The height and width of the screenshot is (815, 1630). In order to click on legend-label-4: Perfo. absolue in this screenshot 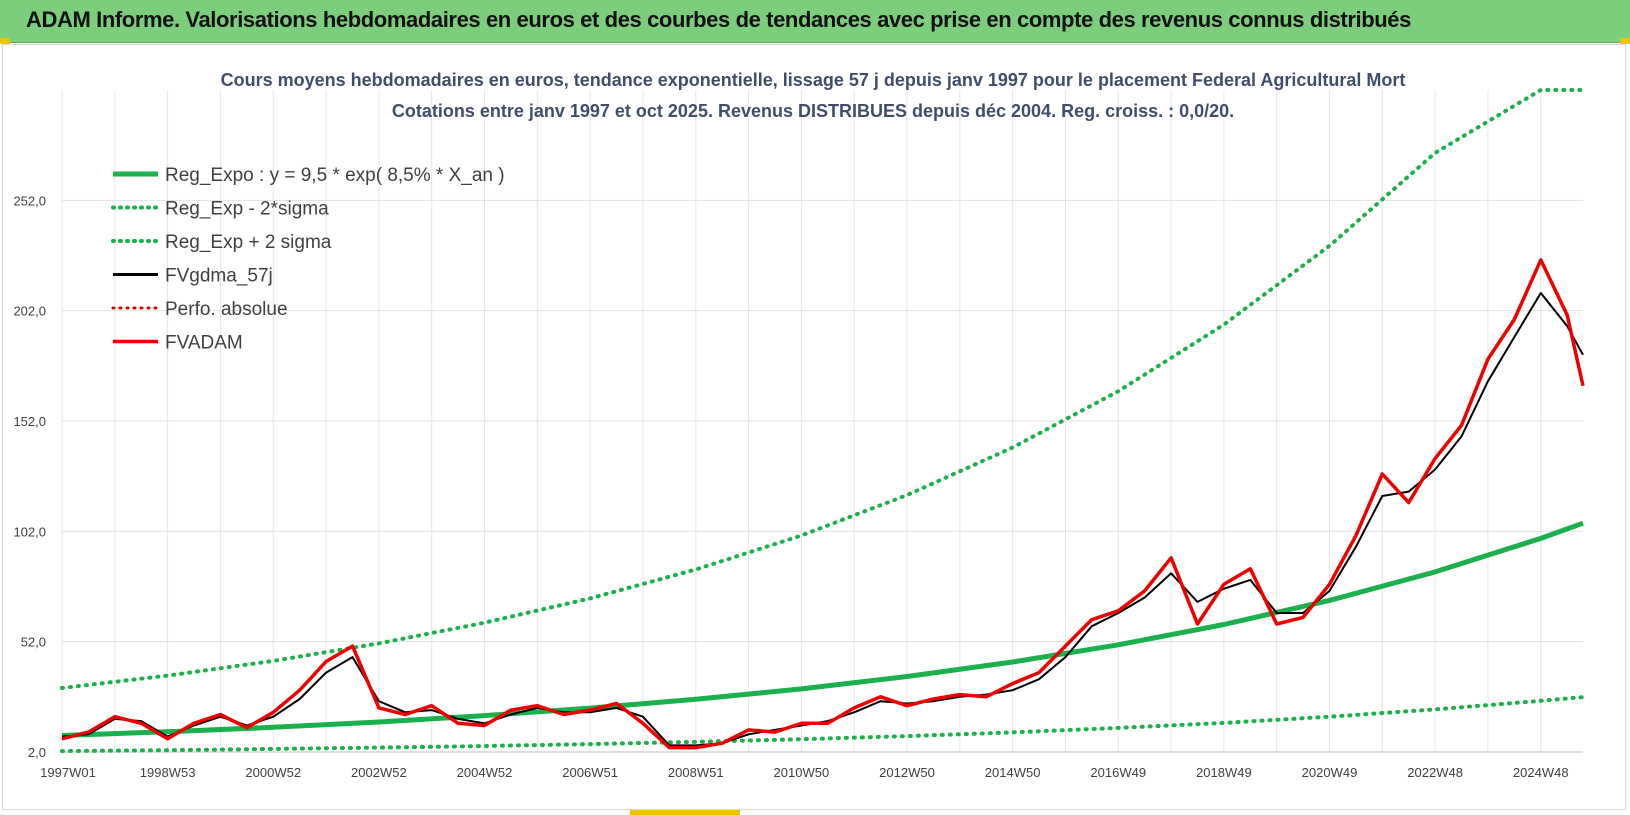, I will do `click(226, 309)`.